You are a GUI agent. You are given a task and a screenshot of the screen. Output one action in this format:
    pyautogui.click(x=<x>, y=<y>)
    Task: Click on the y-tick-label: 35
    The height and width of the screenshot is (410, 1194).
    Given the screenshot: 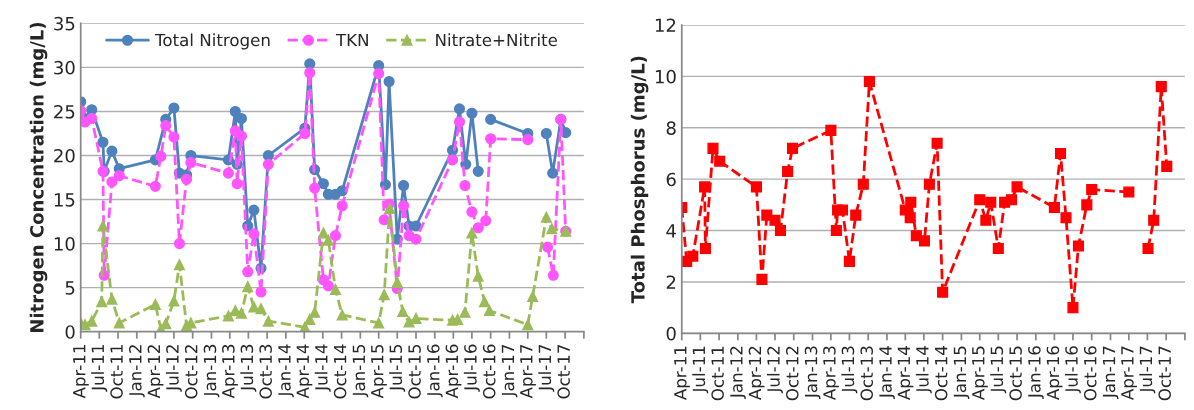 What is the action you would take?
    pyautogui.click(x=64, y=23)
    